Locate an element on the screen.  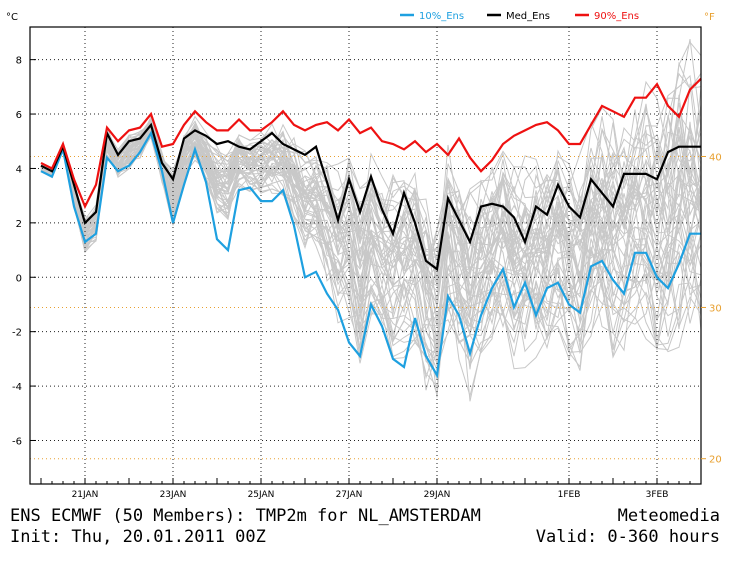
y-tick-label: -4 is located at coordinates (17, 387).